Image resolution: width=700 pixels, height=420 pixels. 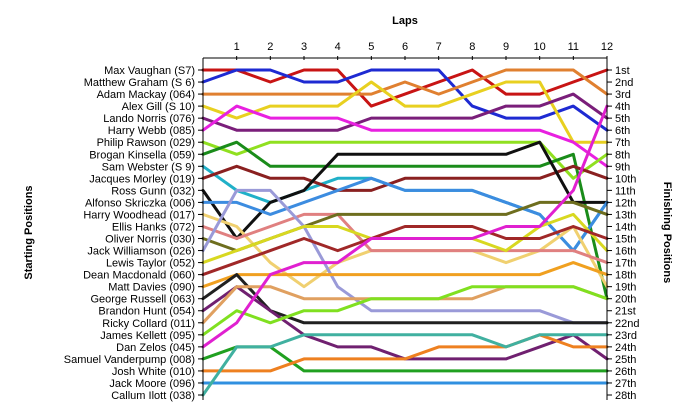 I want to click on start-position-label: Alex Gill (S 10), so click(x=158, y=107).